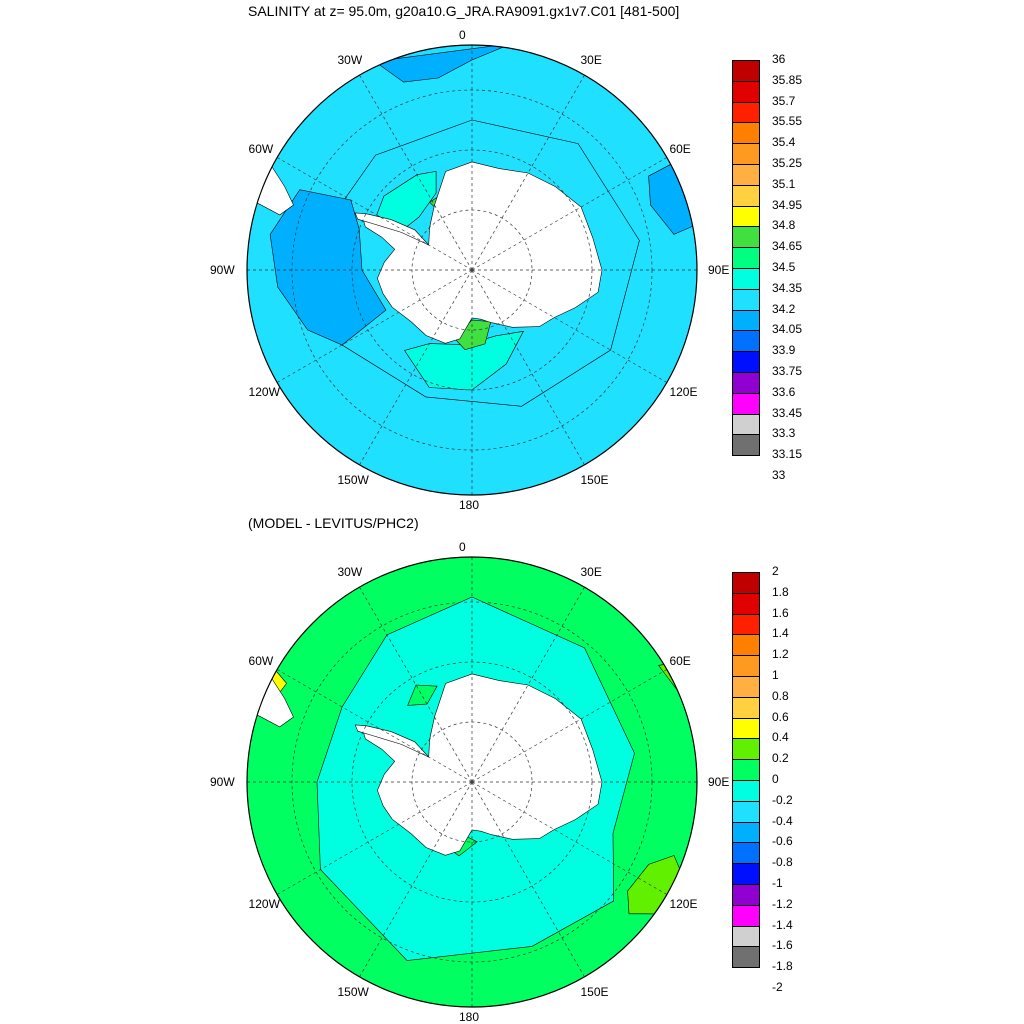  What do you see at coordinates (780, 654) in the screenshot?
I see `colorbar-label: 1.2` at bounding box center [780, 654].